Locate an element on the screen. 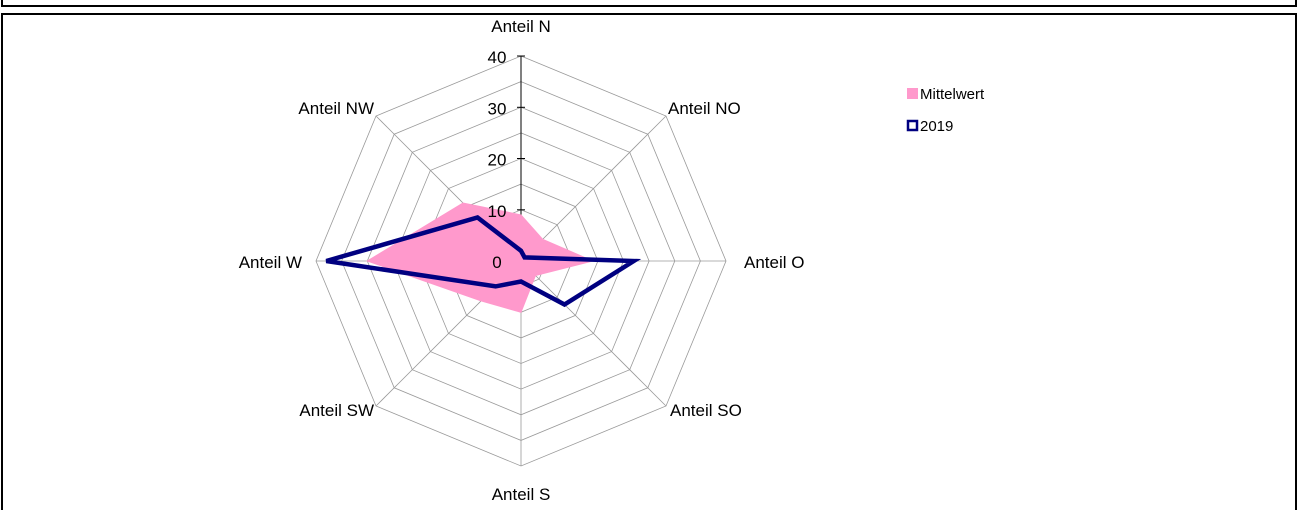 This screenshot has width=1300, height=510. legend-swatch-2019 is located at coordinates (912, 125).